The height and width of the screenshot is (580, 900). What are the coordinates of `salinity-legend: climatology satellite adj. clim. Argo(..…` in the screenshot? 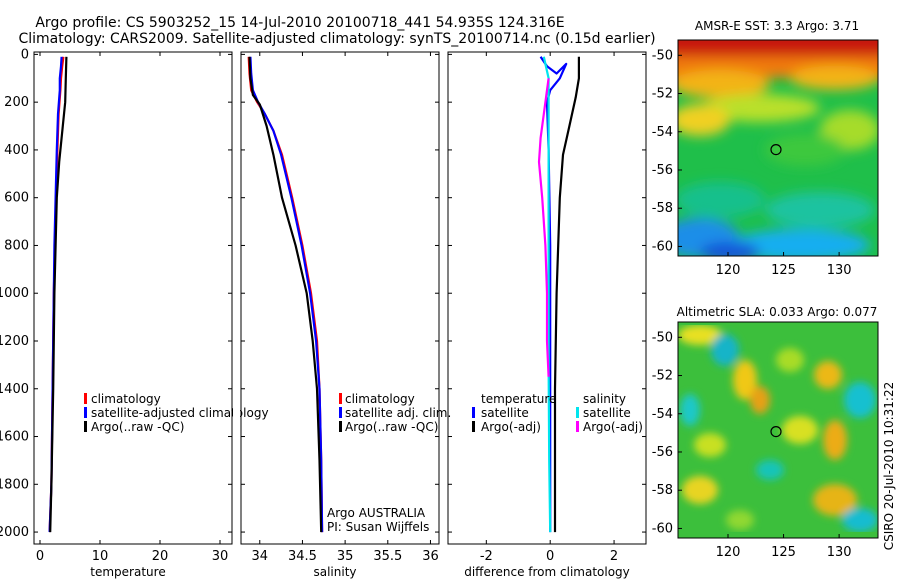 It's located at (395, 413).